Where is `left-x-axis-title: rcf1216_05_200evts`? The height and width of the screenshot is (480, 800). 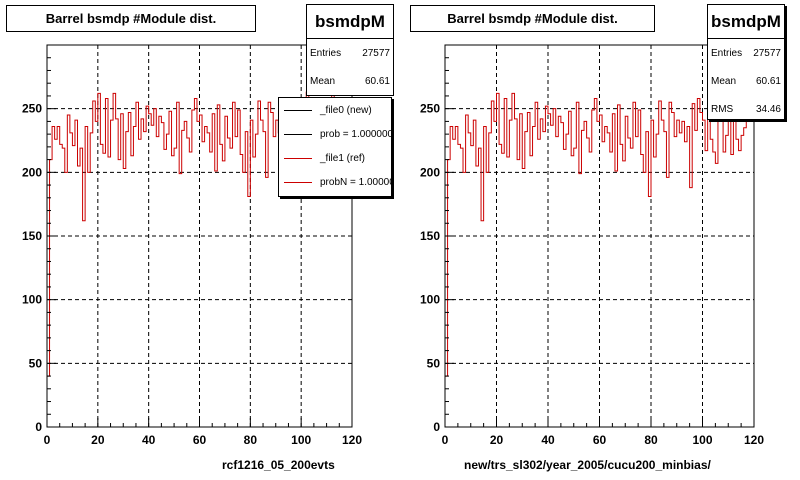
left-x-axis-title: rcf1216_05_200evts is located at coordinates (278, 465).